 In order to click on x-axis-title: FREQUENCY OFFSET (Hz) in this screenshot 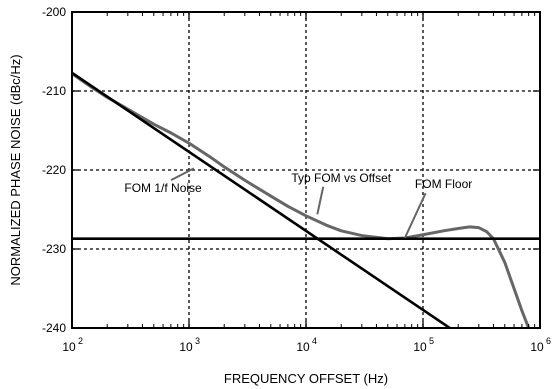, I will do `click(306, 378)`.